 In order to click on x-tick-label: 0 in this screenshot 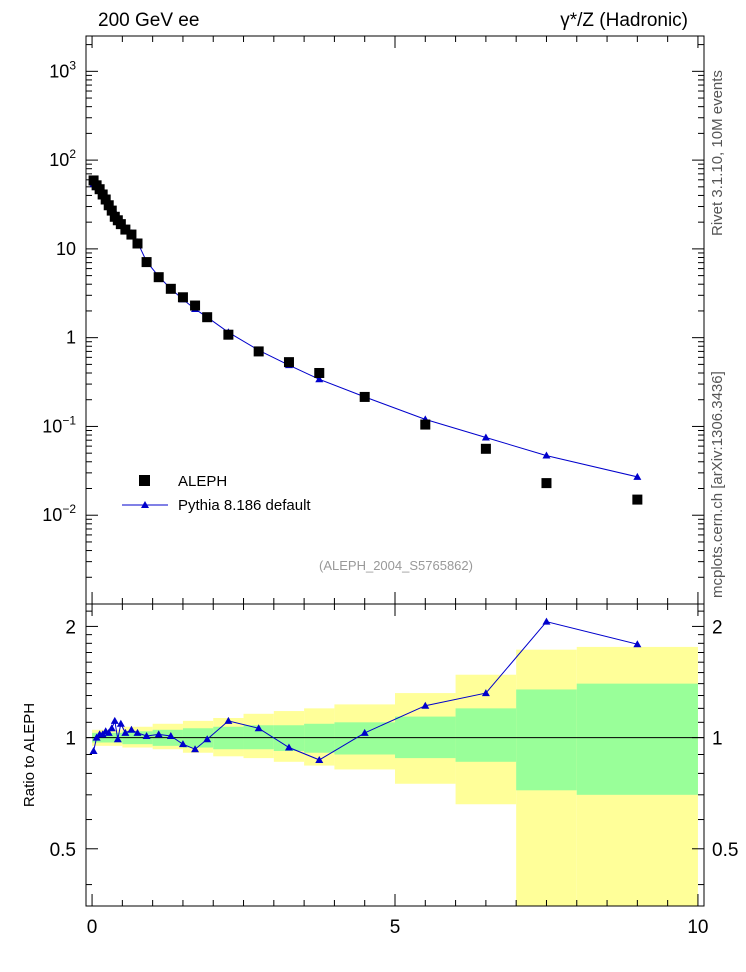, I will do `click(92, 927)`.